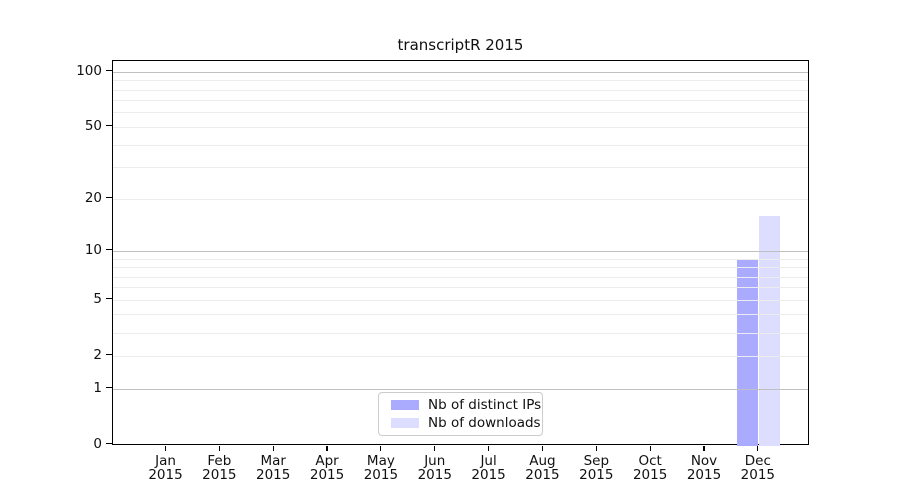 This screenshot has height=500, width=900. I want to click on x-tick-label-month: Apr, so click(327, 461).